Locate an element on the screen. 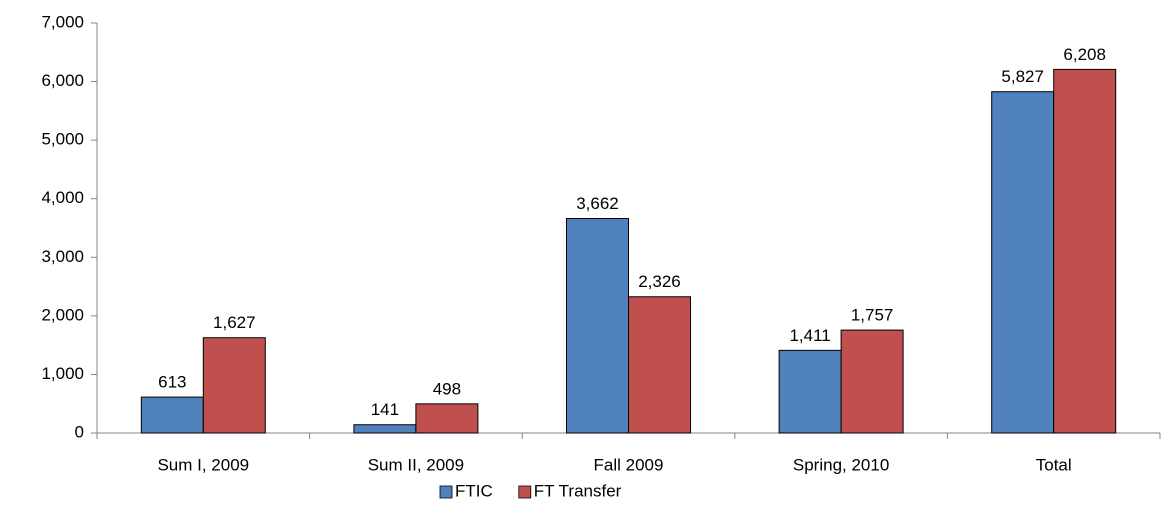 This screenshot has width=1171, height=518. y-tick-label: 2,000 is located at coordinates (62, 314).